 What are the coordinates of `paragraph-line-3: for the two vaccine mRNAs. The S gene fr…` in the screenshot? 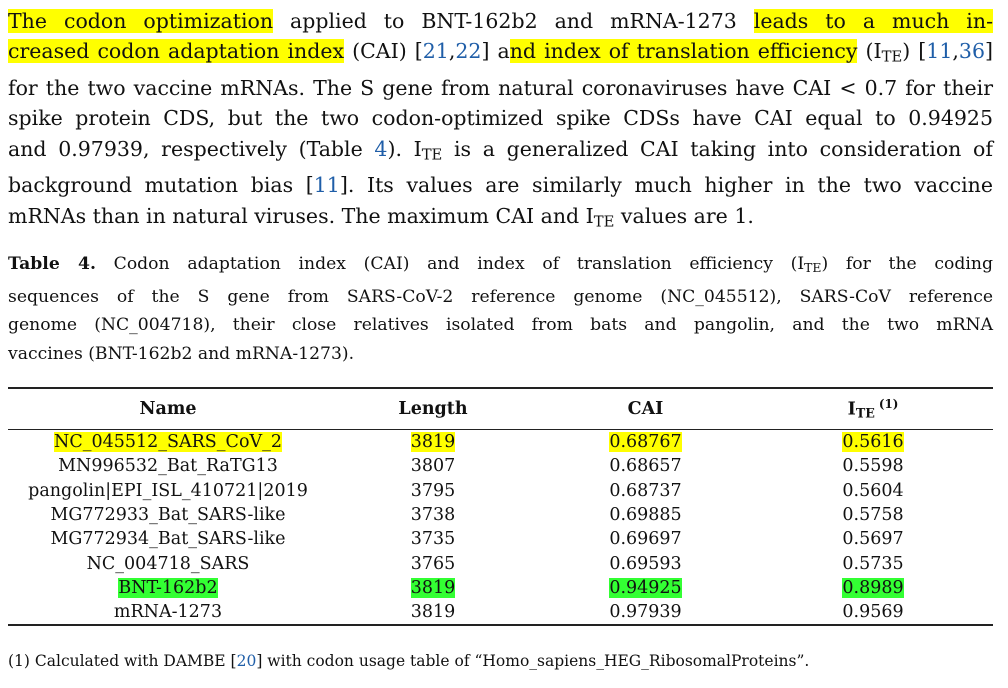 It's located at (500, 88).